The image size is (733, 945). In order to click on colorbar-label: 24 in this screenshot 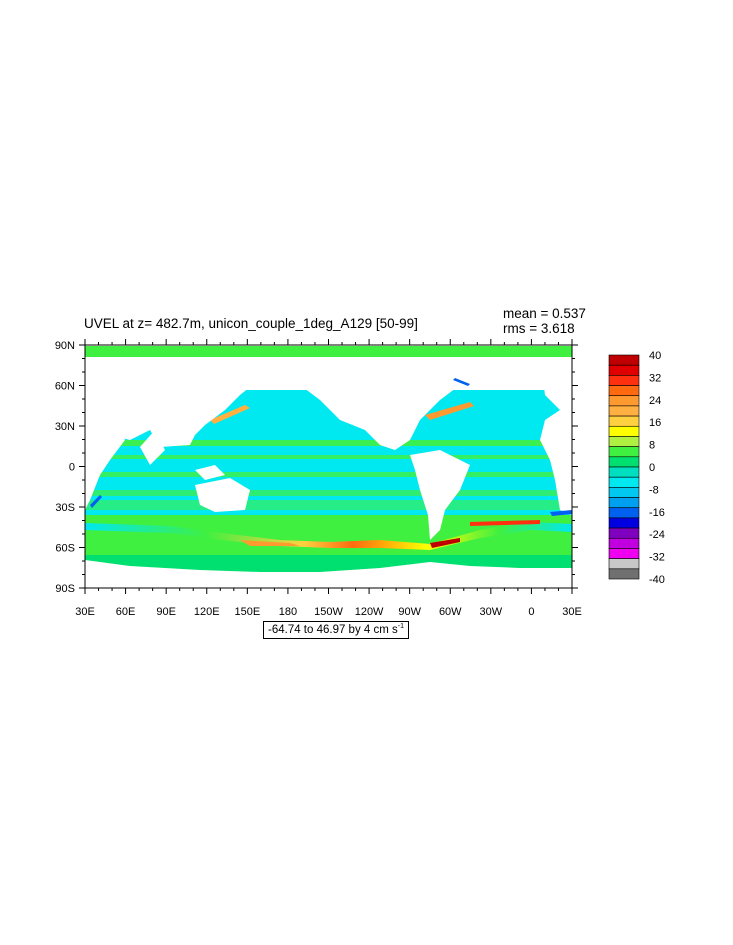, I will do `click(655, 401)`.